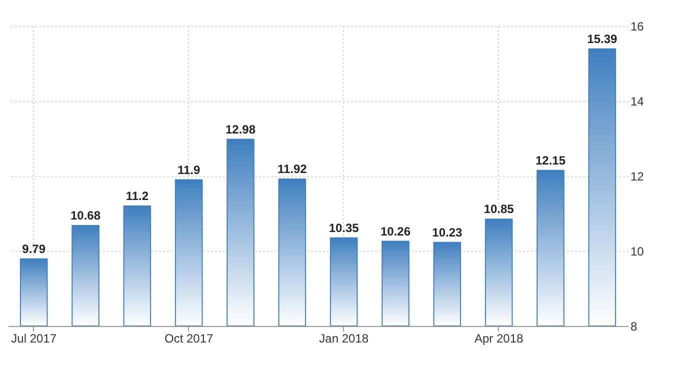 The width and height of the screenshot is (700, 375). What do you see at coordinates (34, 339) in the screenshot?
I see `x-tick-label: Jul 2017` at bounding box center [34, 339].